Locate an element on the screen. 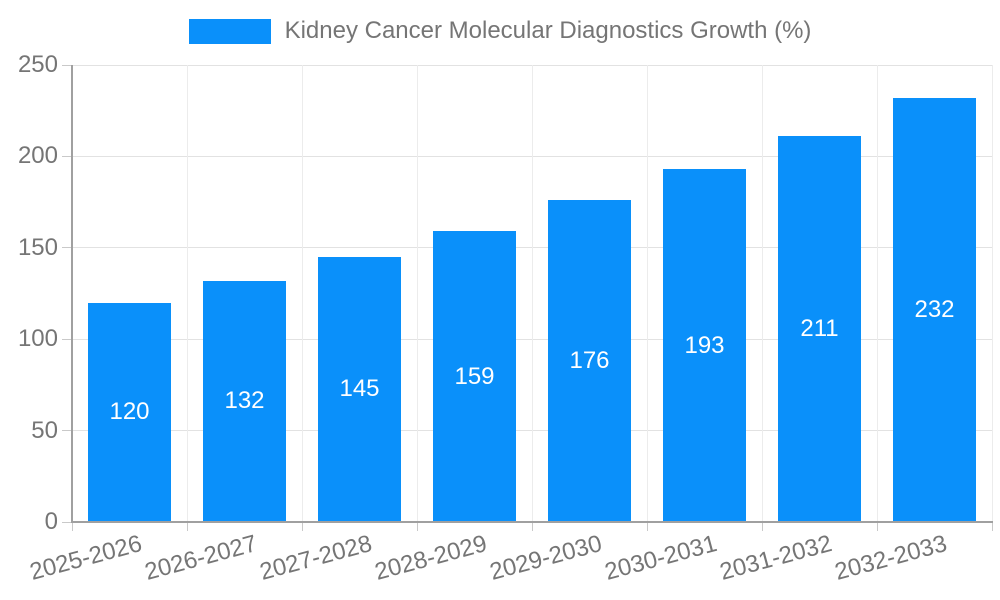  y-tick-label: 50 is located at coordinates (44, 430).